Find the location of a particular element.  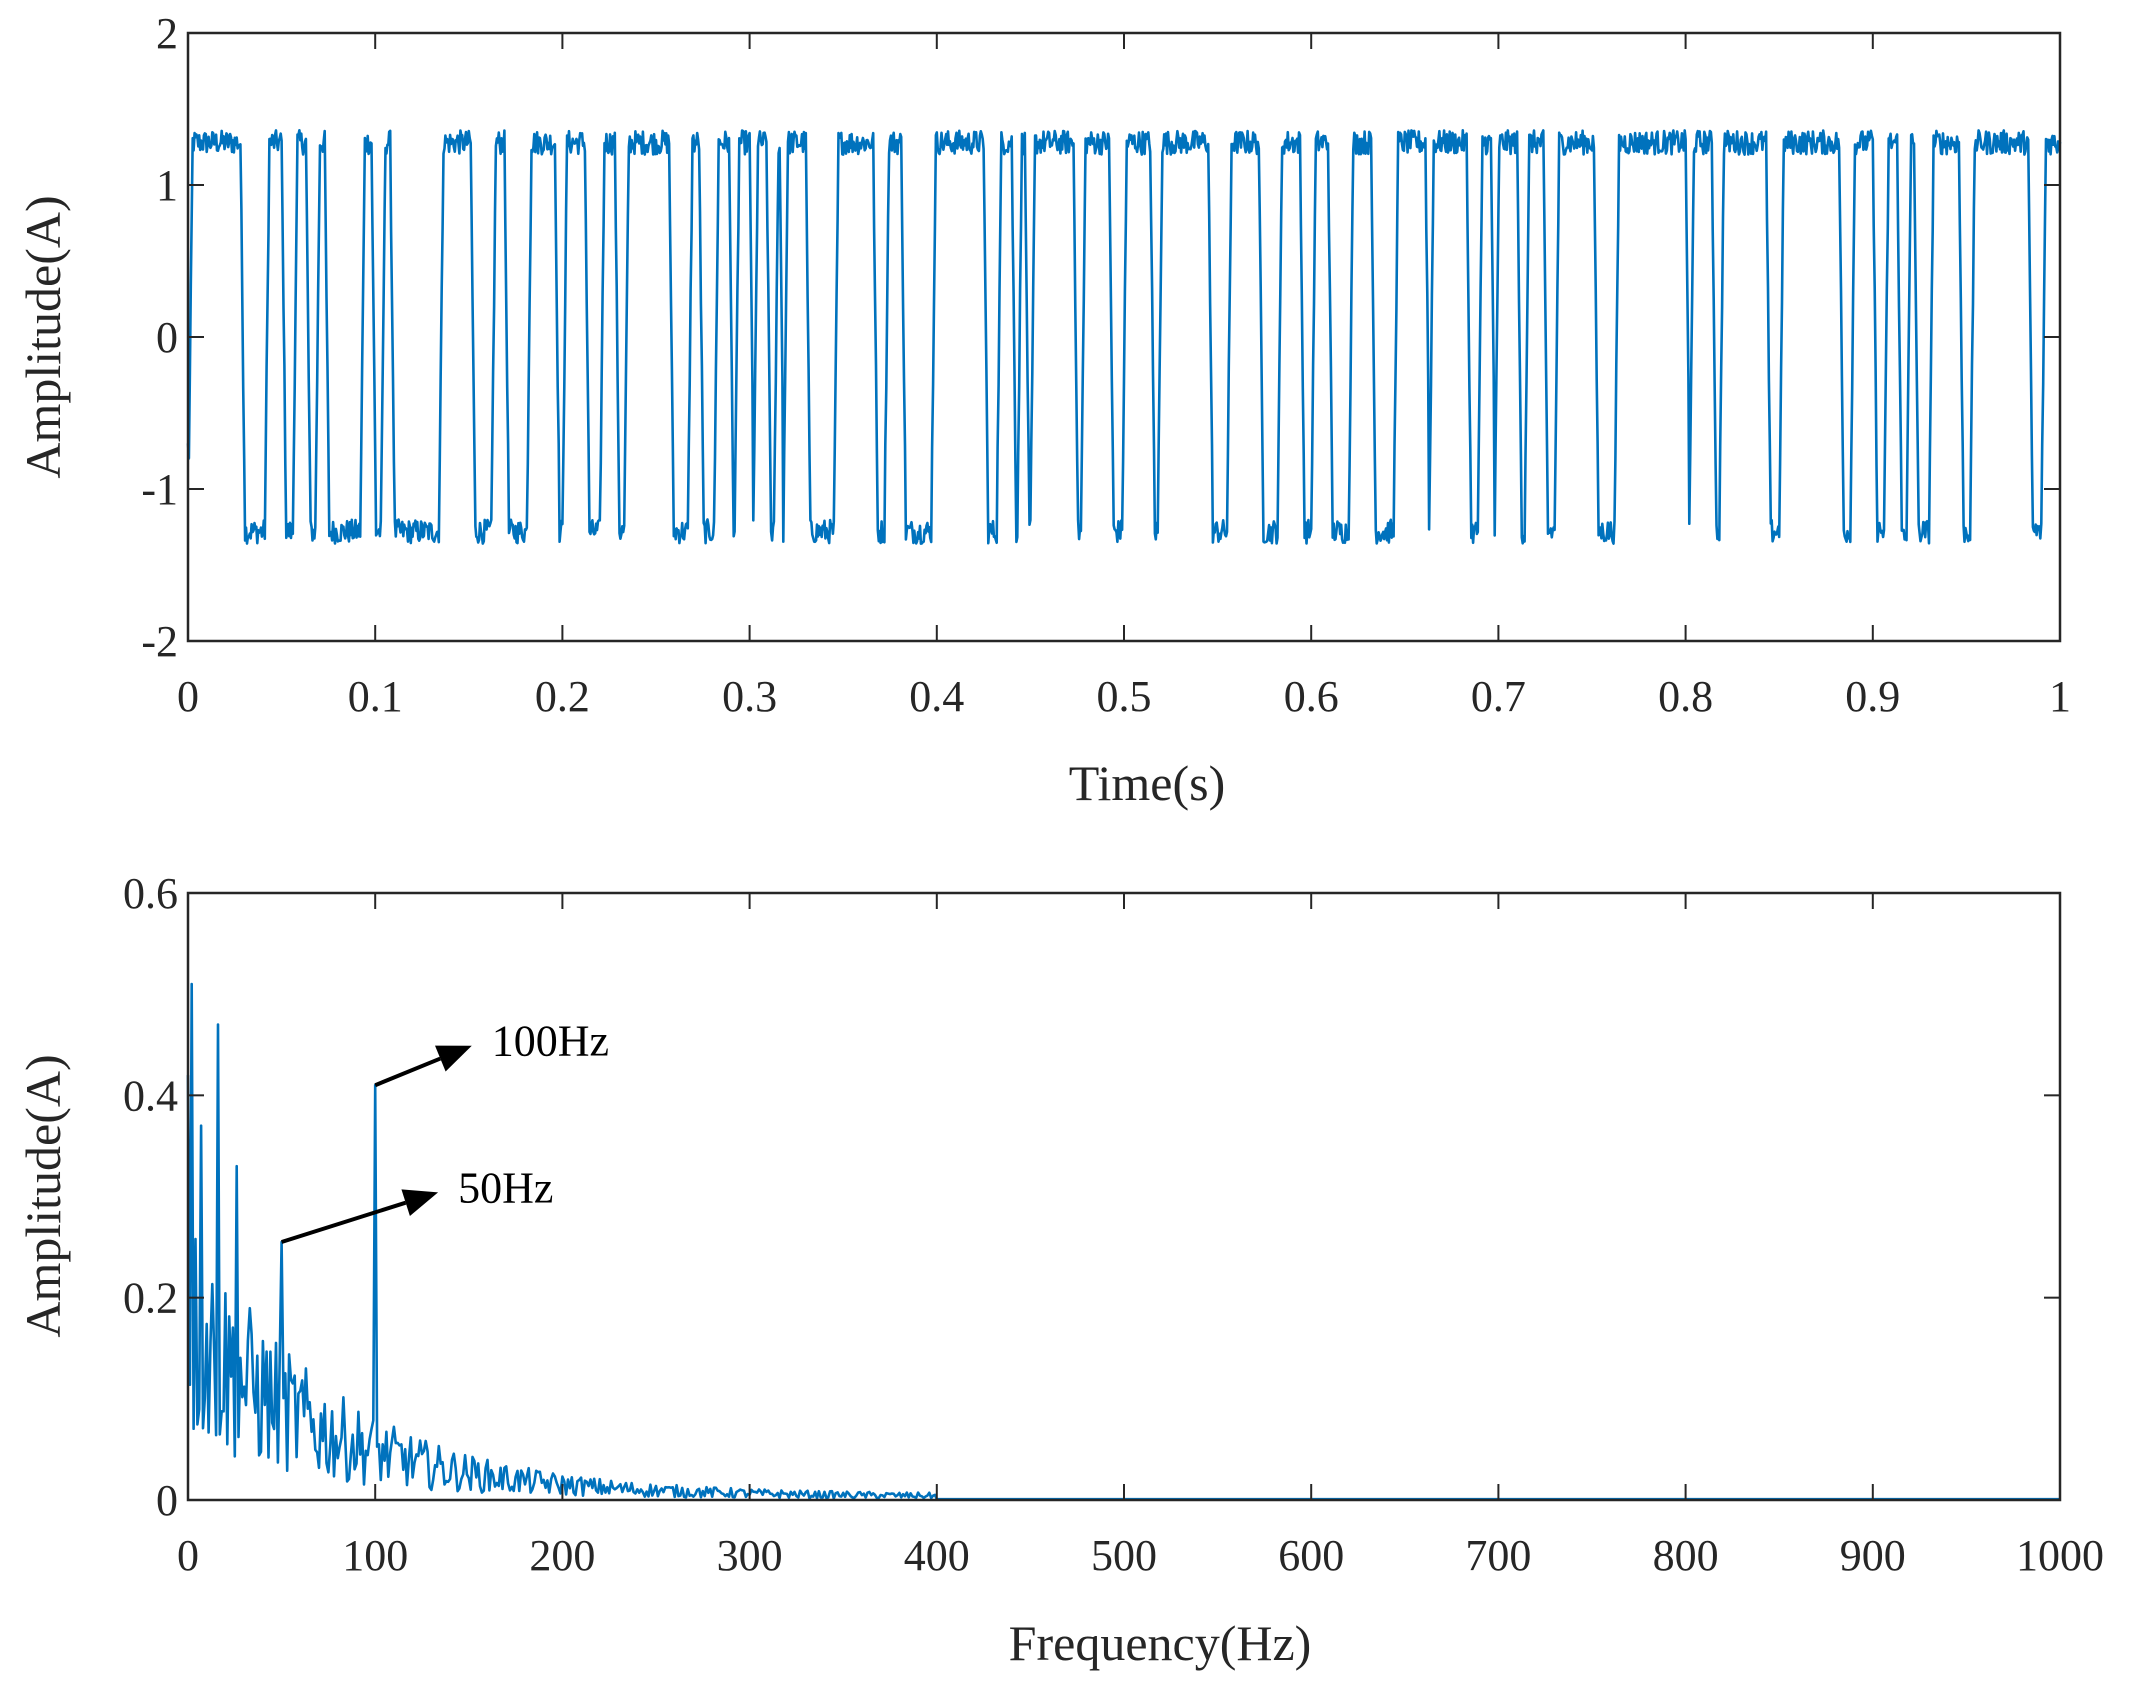

time-xtick-label: 0.8 is located at coordinates (1685, 696).